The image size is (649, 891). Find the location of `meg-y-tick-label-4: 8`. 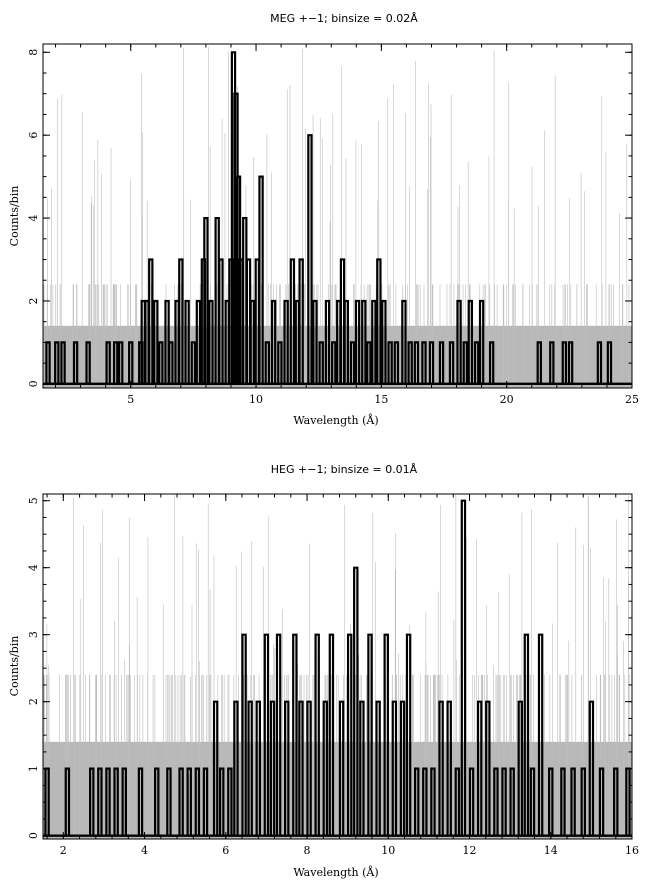

meg-y-tick-label-4: 8 is located at coordinates (33, 52).